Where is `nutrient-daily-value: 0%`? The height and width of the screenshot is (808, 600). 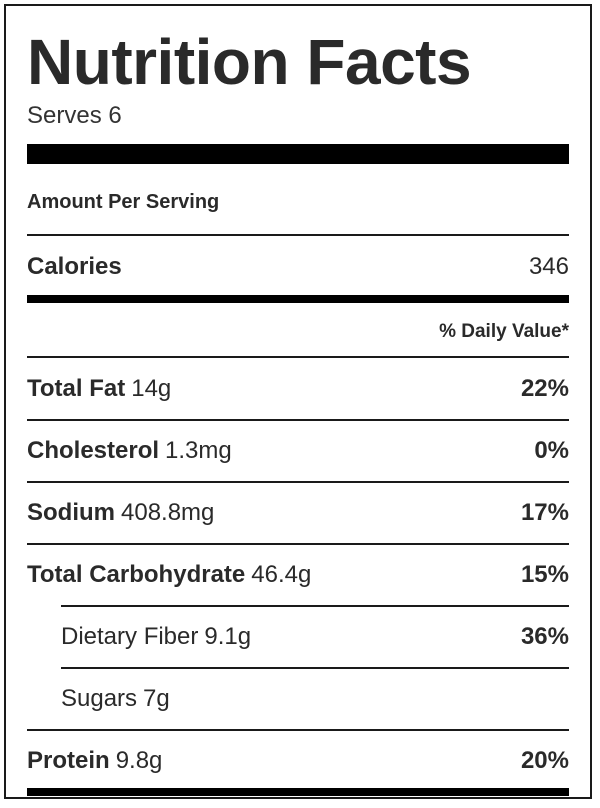 nutrient-daily-value: 0% is located at coordinates (551, 450).